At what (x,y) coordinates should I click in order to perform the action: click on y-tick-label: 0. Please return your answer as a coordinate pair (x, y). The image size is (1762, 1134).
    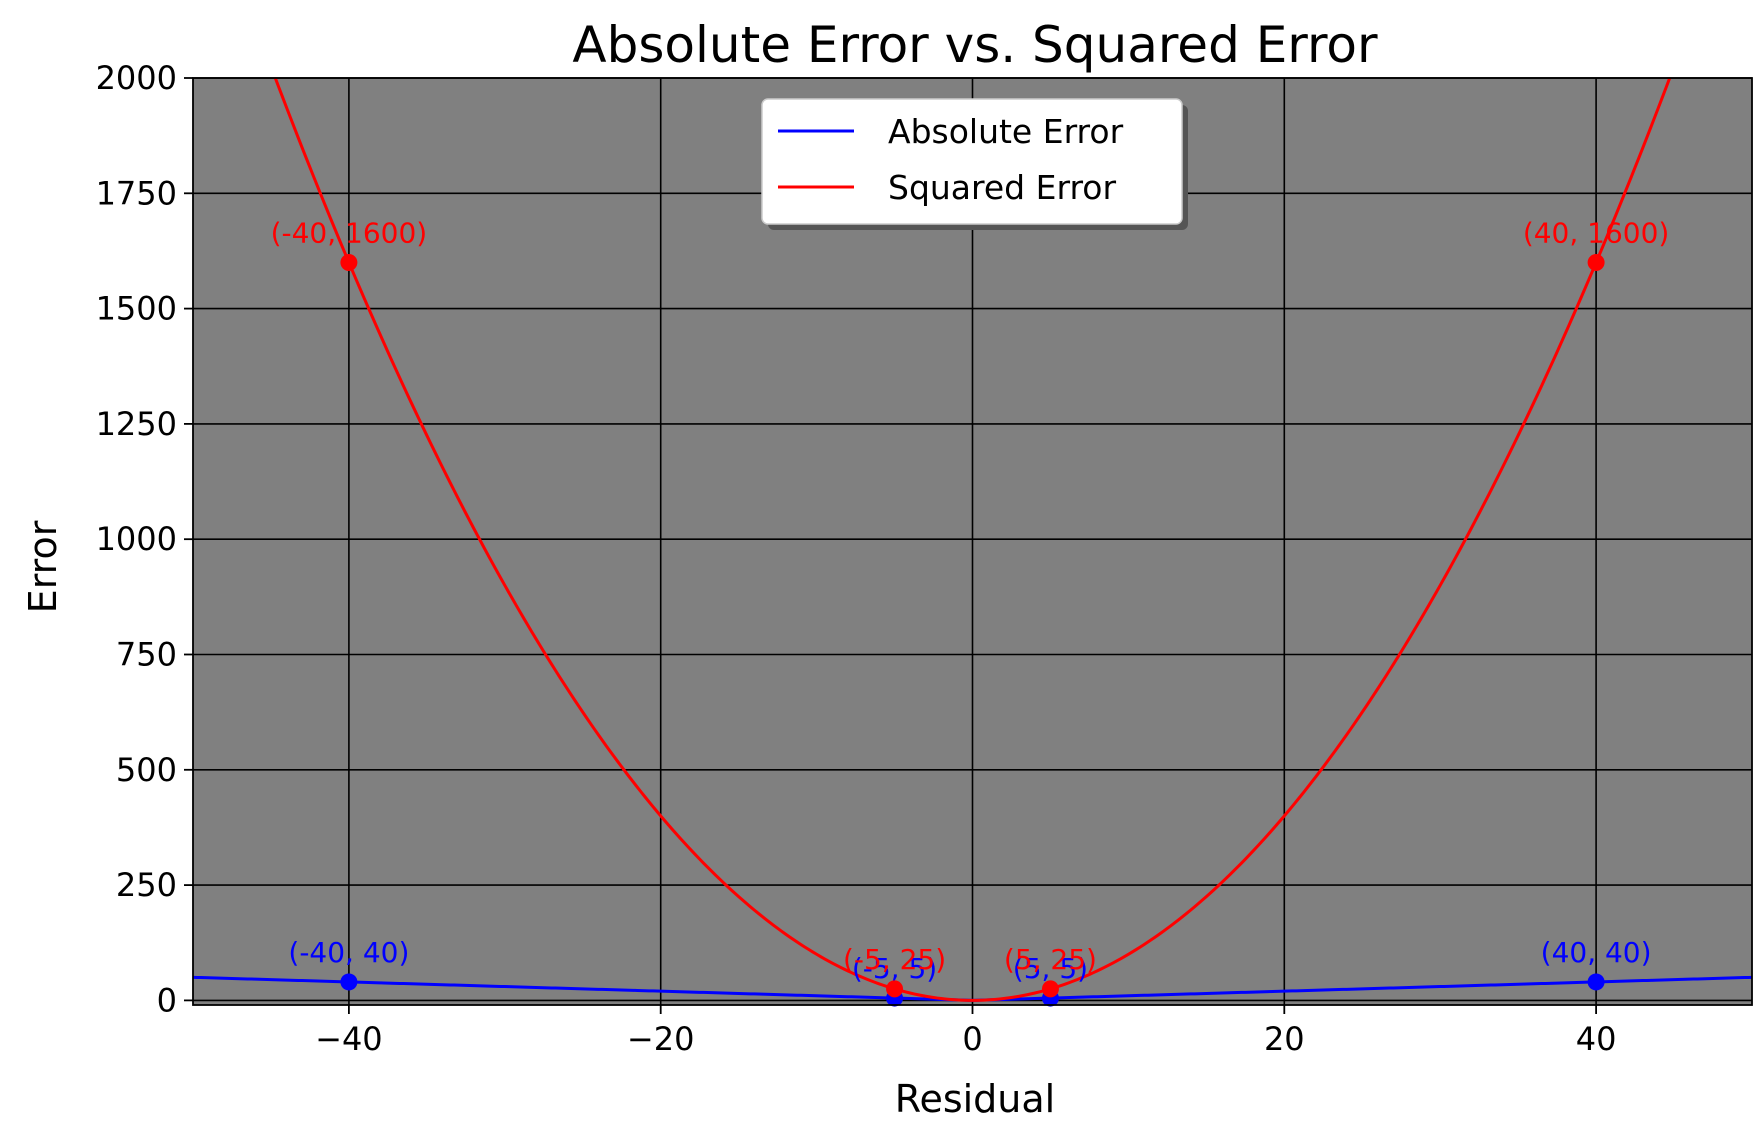
    Looking at the image, I should click on (167, 1000).